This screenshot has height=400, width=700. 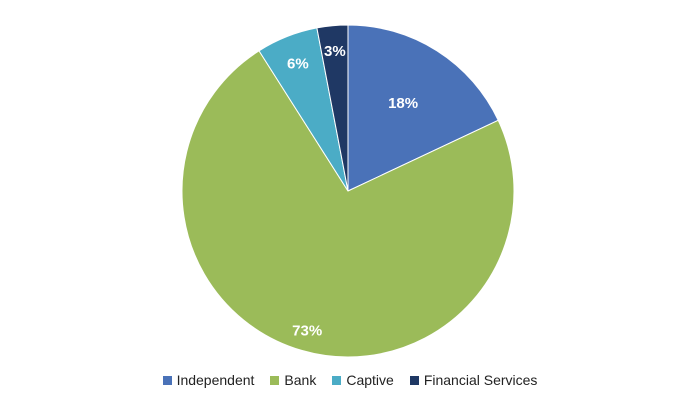 I want to click on legend-label-bank: Bank, so click(x=300, y=380).